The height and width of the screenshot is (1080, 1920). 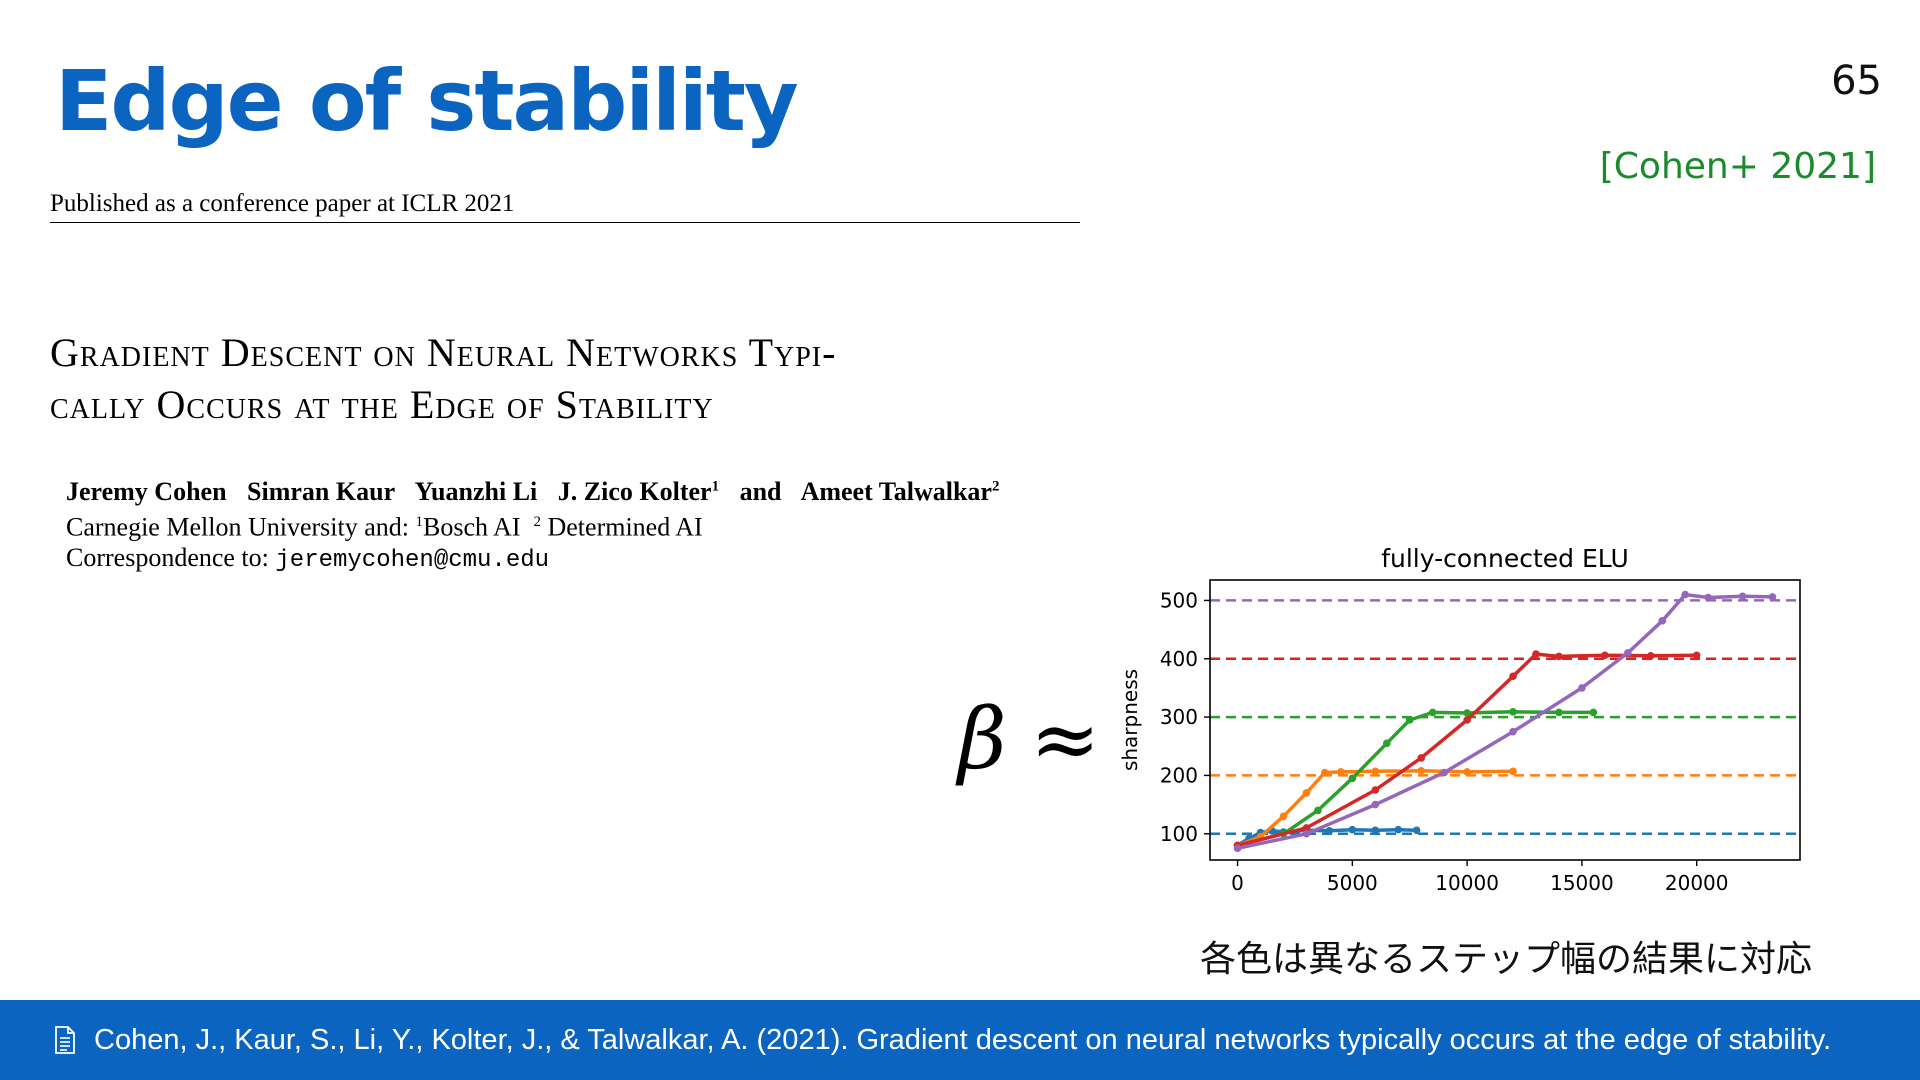 I want to click on x-tick-label: 15000, so click(x=1582, y=883).